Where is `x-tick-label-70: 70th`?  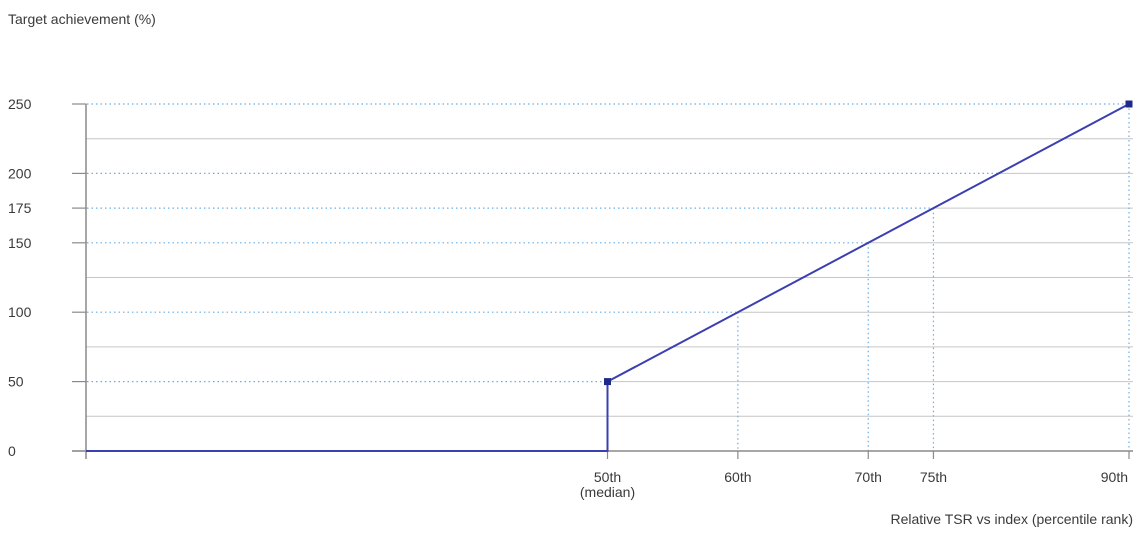
x-tick-label-70: 70th is located at coordinates (868, 477).